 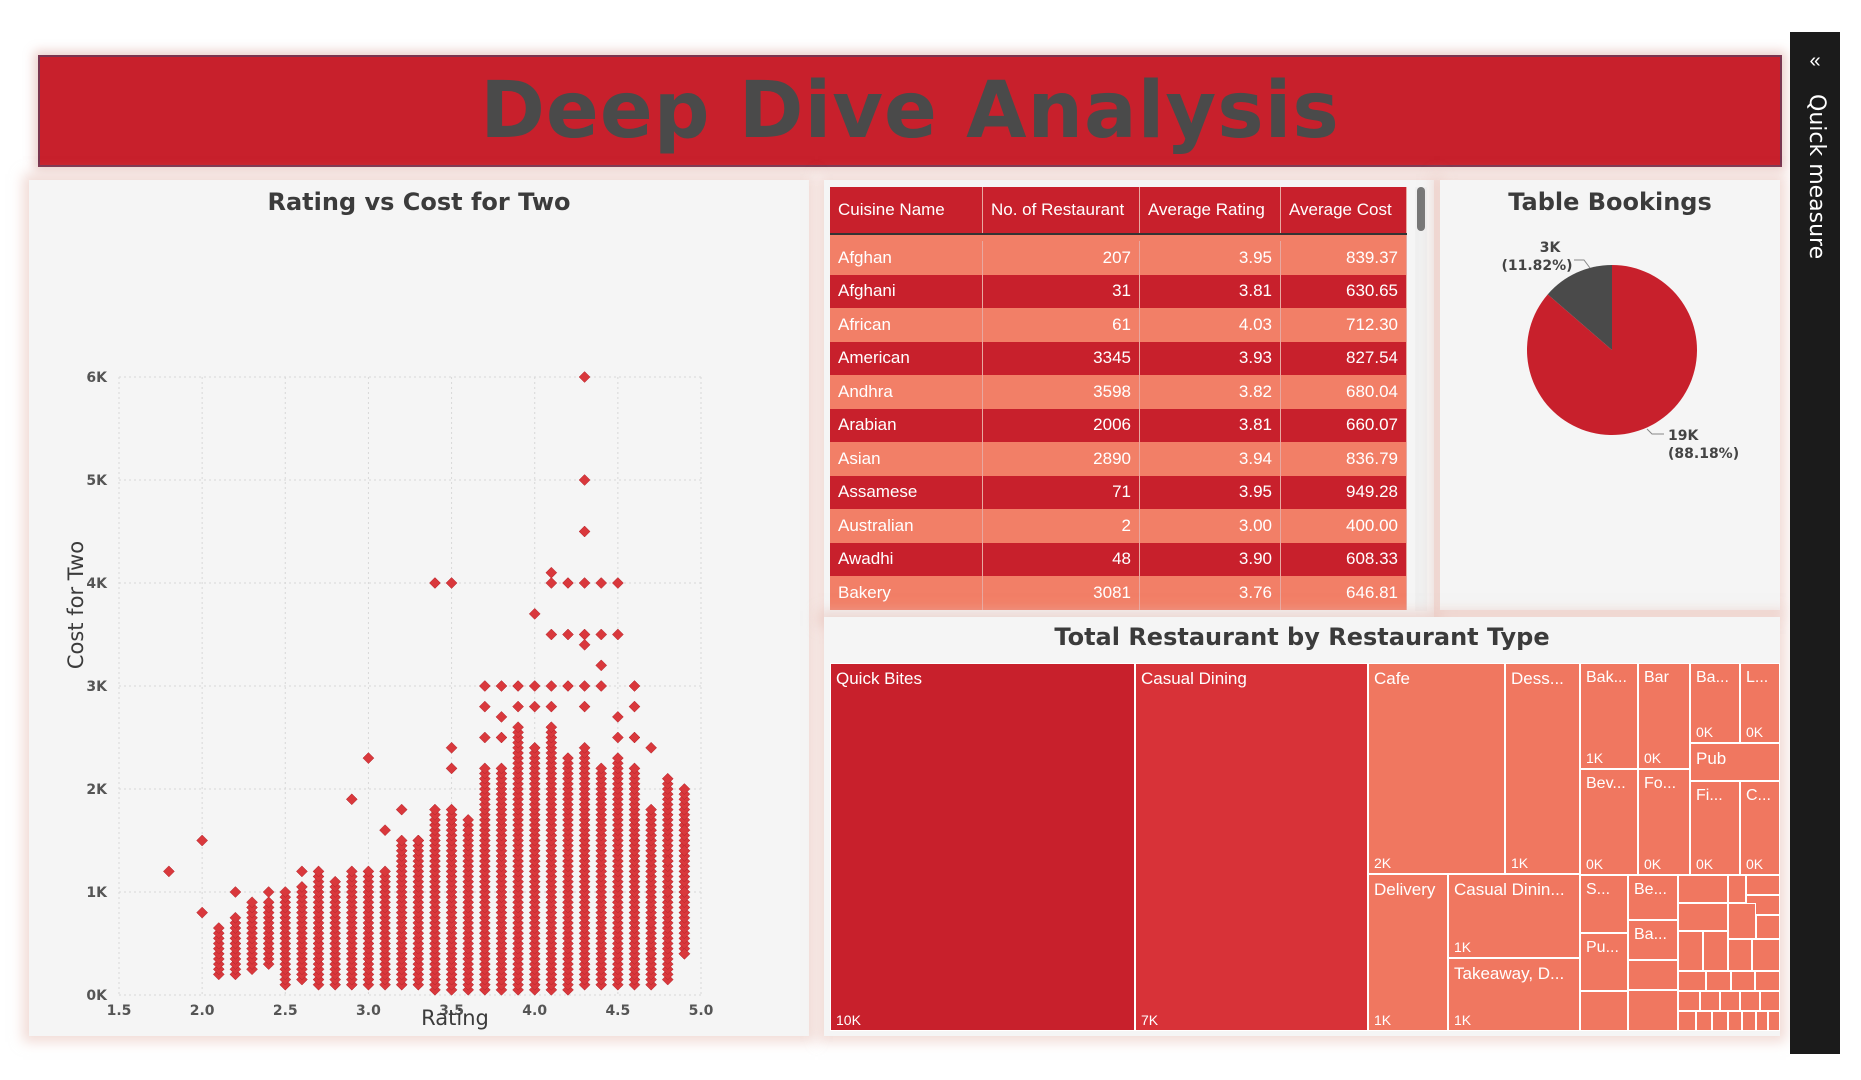 I want to click on treemap-cell: Bak... 1K, so click(x=1609, y=716).